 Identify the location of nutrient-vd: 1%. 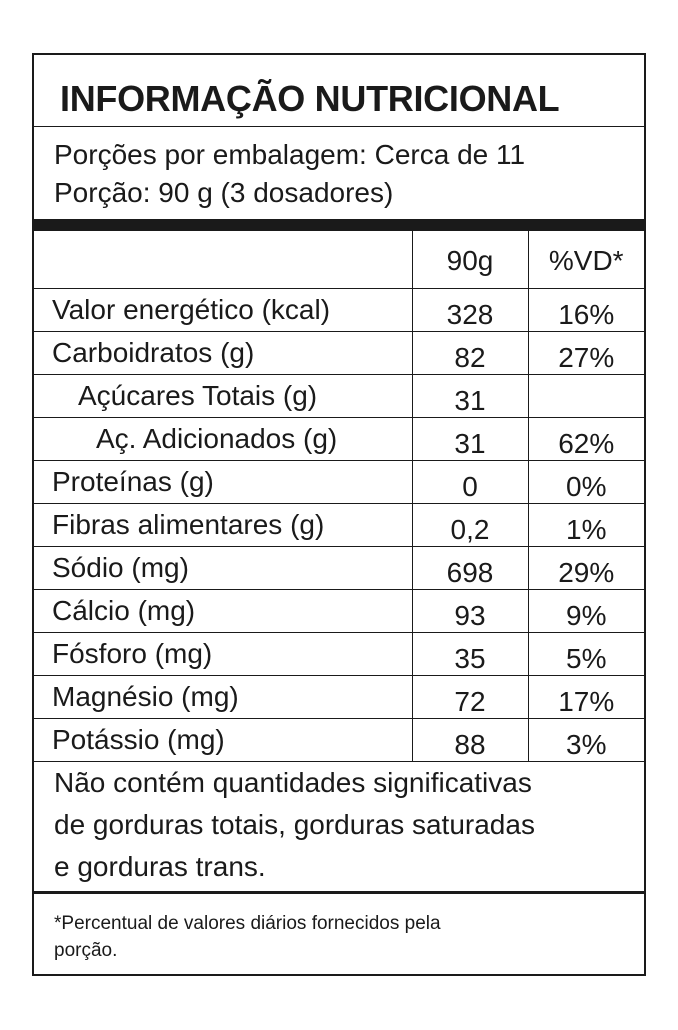
(586, 525).